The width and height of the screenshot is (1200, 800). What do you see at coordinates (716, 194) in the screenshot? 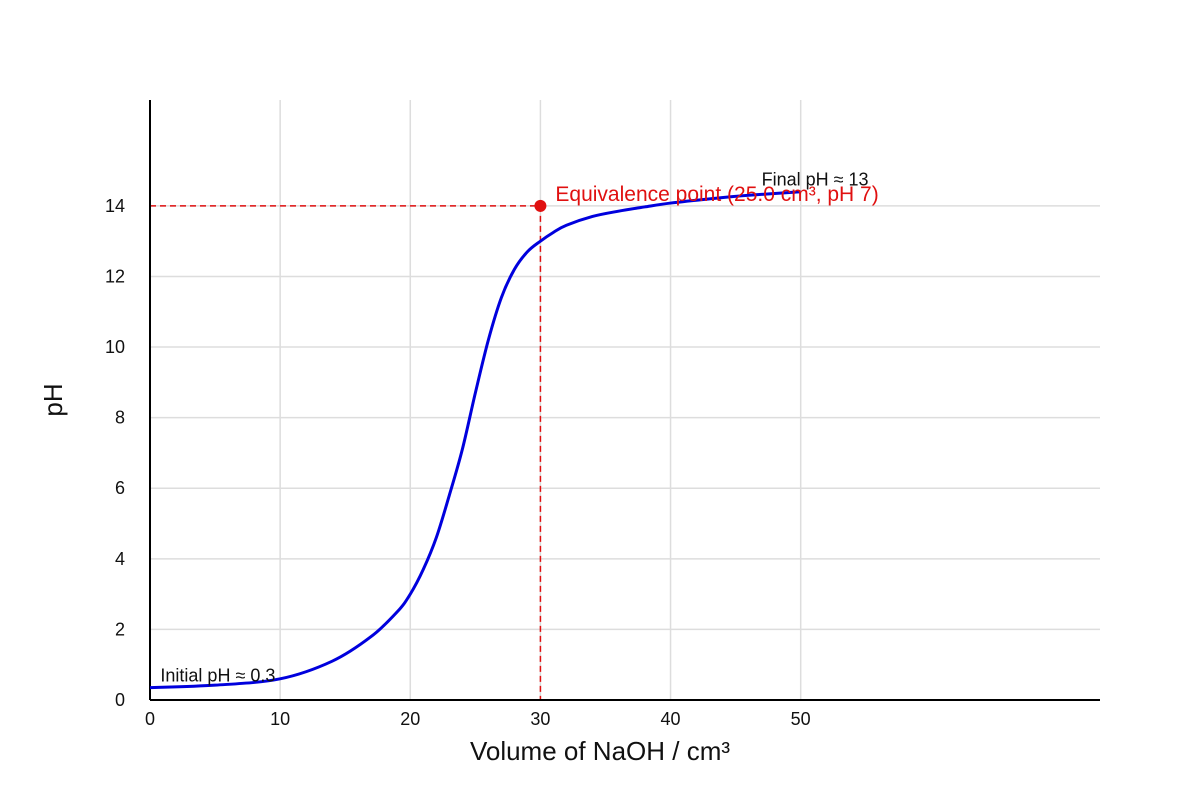
I see `equivalence-point-label: Equivalence point (25.0 cm³, pH 7)` at bounding box center [716, 194].